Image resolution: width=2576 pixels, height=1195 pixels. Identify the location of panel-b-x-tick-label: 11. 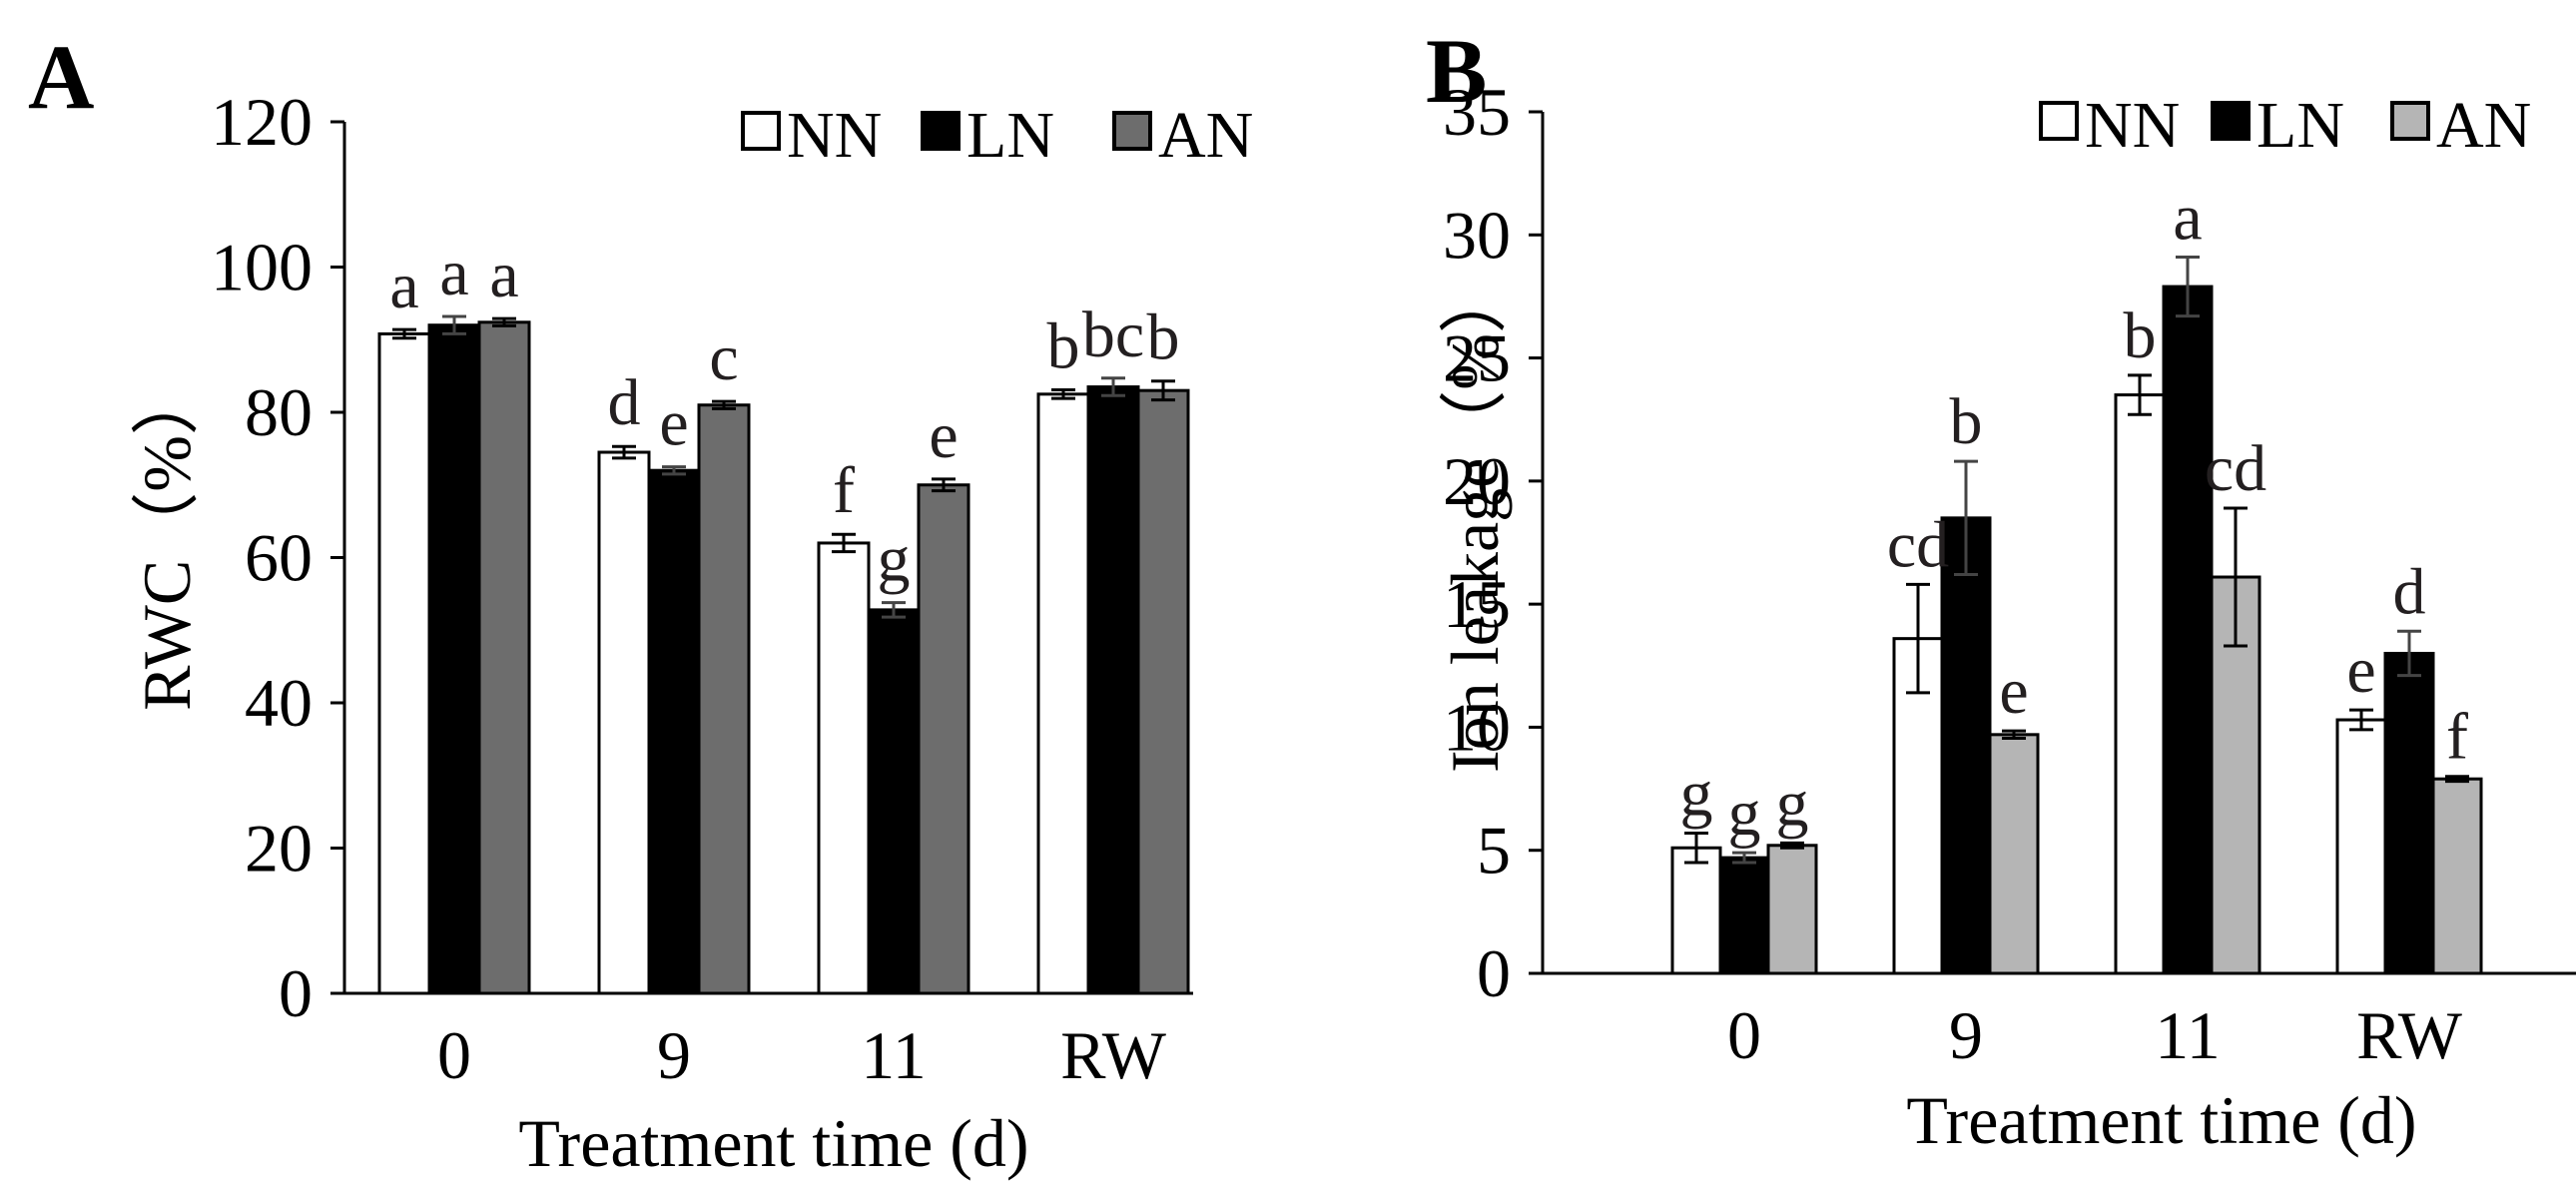
(2187, 1035).